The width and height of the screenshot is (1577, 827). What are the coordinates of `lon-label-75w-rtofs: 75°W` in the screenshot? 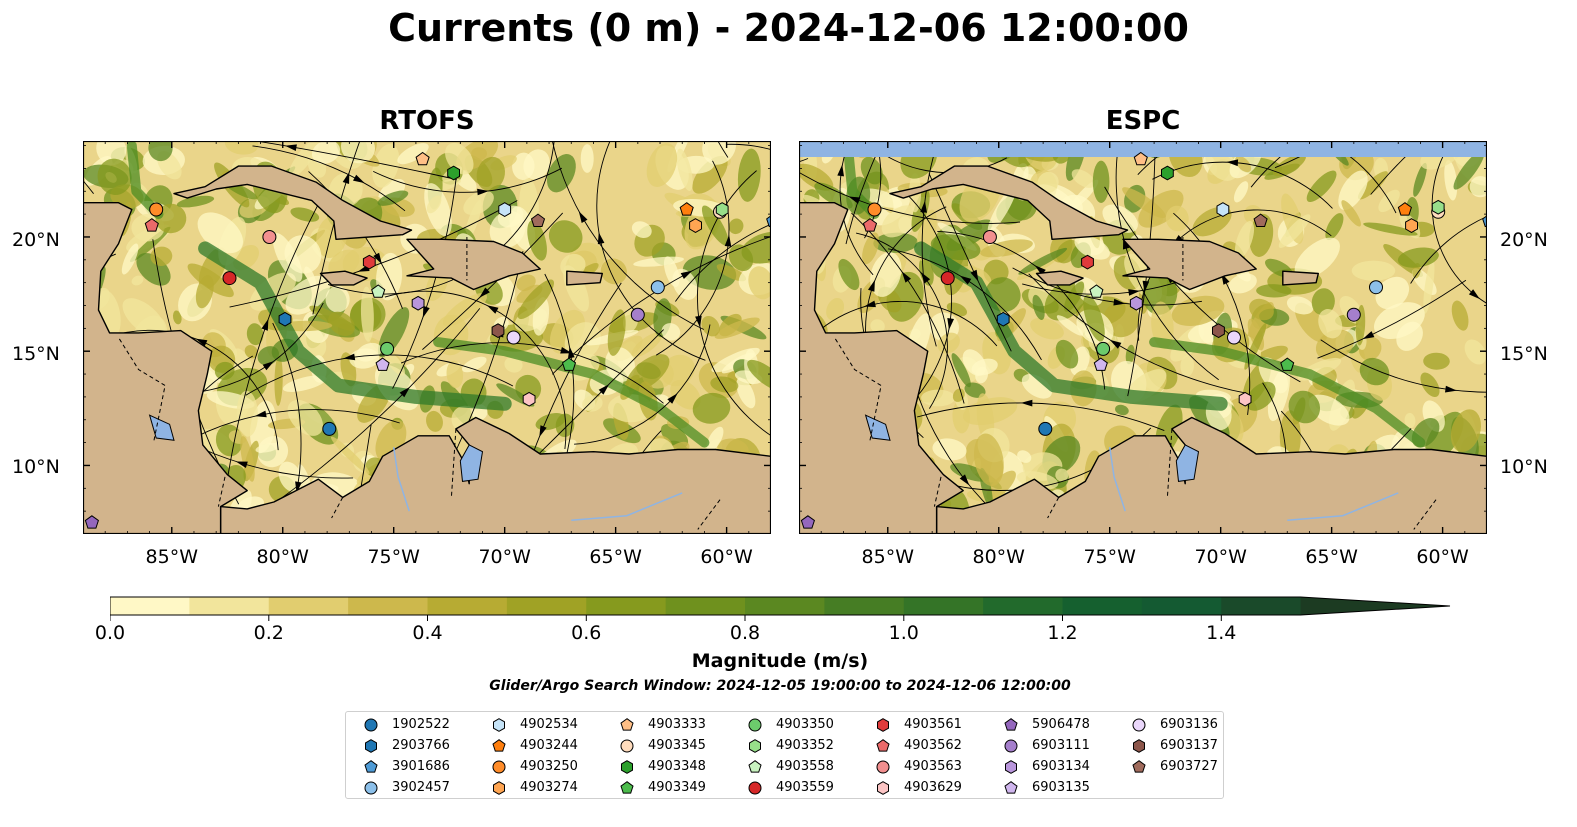 It's located at (393, 557).